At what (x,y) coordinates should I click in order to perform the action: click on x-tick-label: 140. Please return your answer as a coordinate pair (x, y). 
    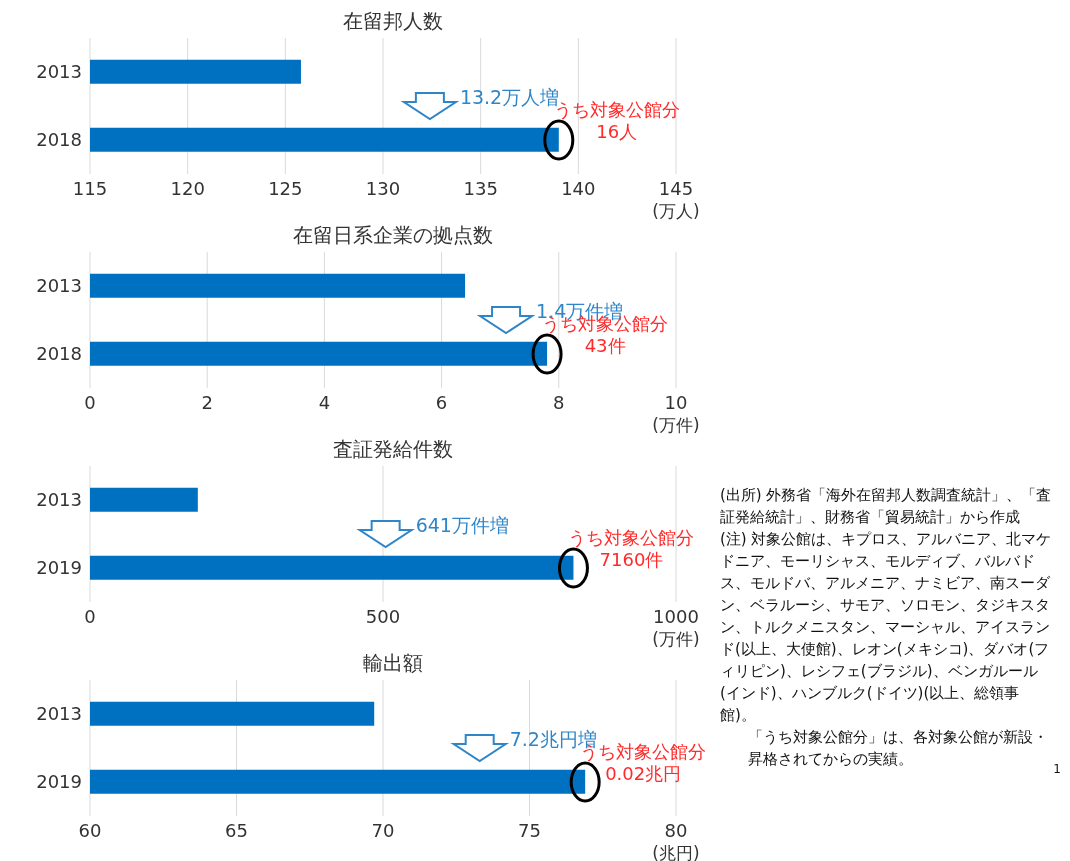
    Looking at the image, I should click on (578, 188).